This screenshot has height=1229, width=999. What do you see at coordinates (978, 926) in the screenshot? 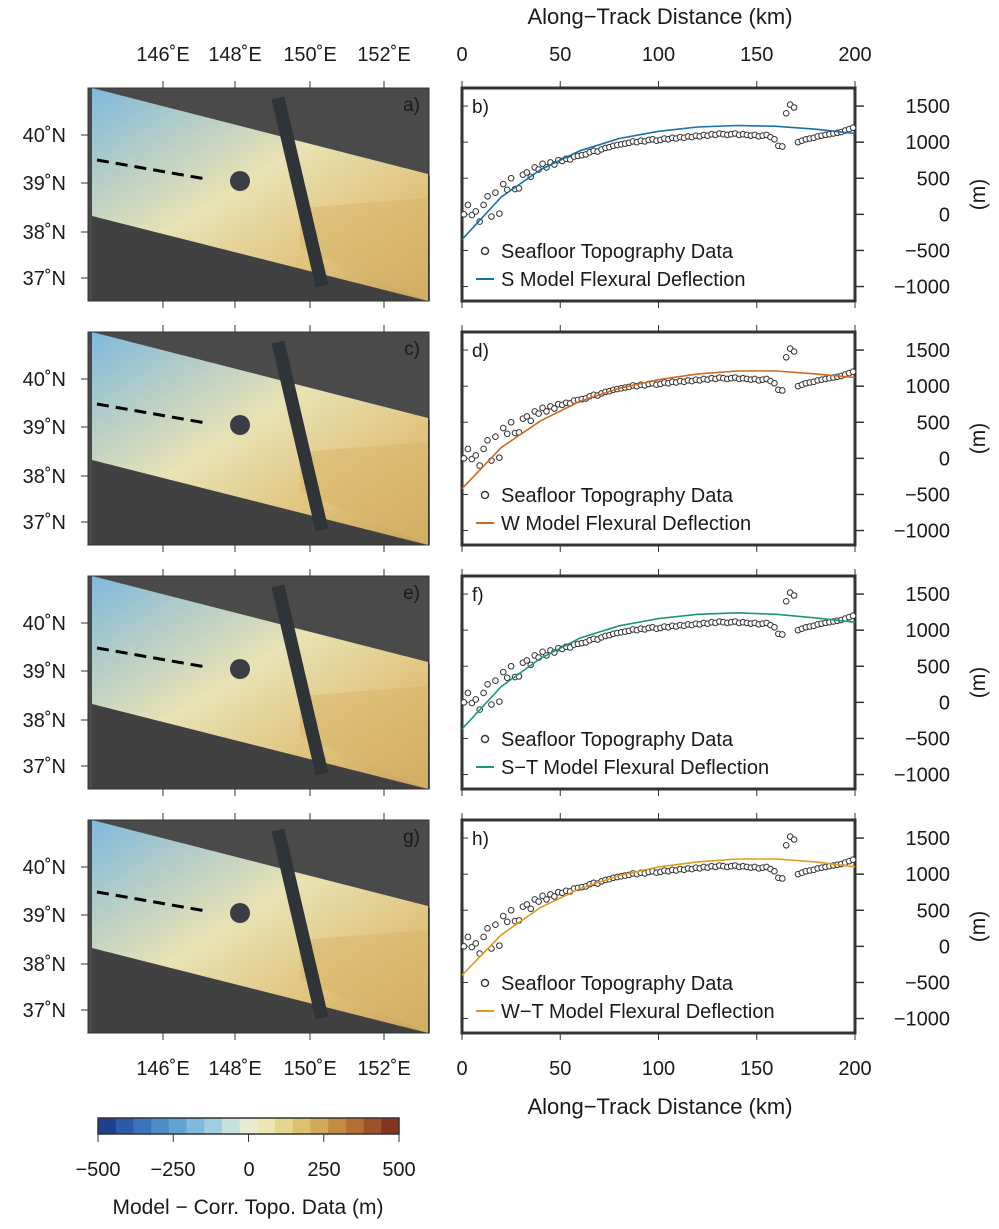
I see `y-axis-label: (m)` at bounding box center [978, 926].